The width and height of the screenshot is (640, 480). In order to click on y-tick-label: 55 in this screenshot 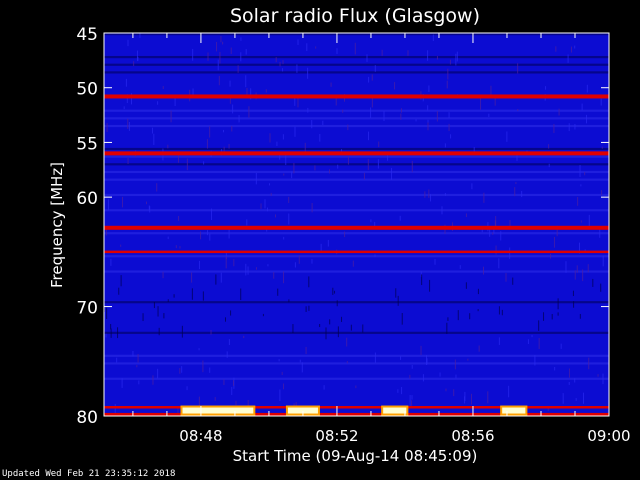, I will do `click(87, 144)`.